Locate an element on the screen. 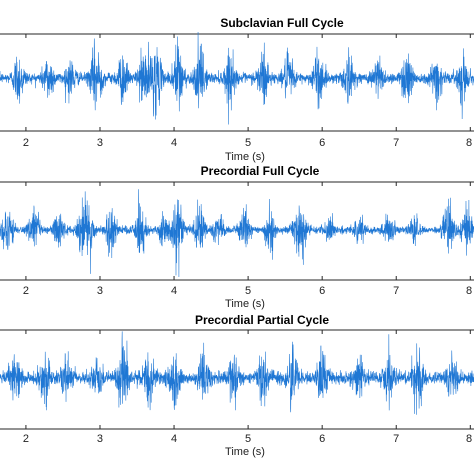 This screenshot has width=474, height=474. subclavian-x-tick-label-3: 3 is located at coordinates (100, 143).